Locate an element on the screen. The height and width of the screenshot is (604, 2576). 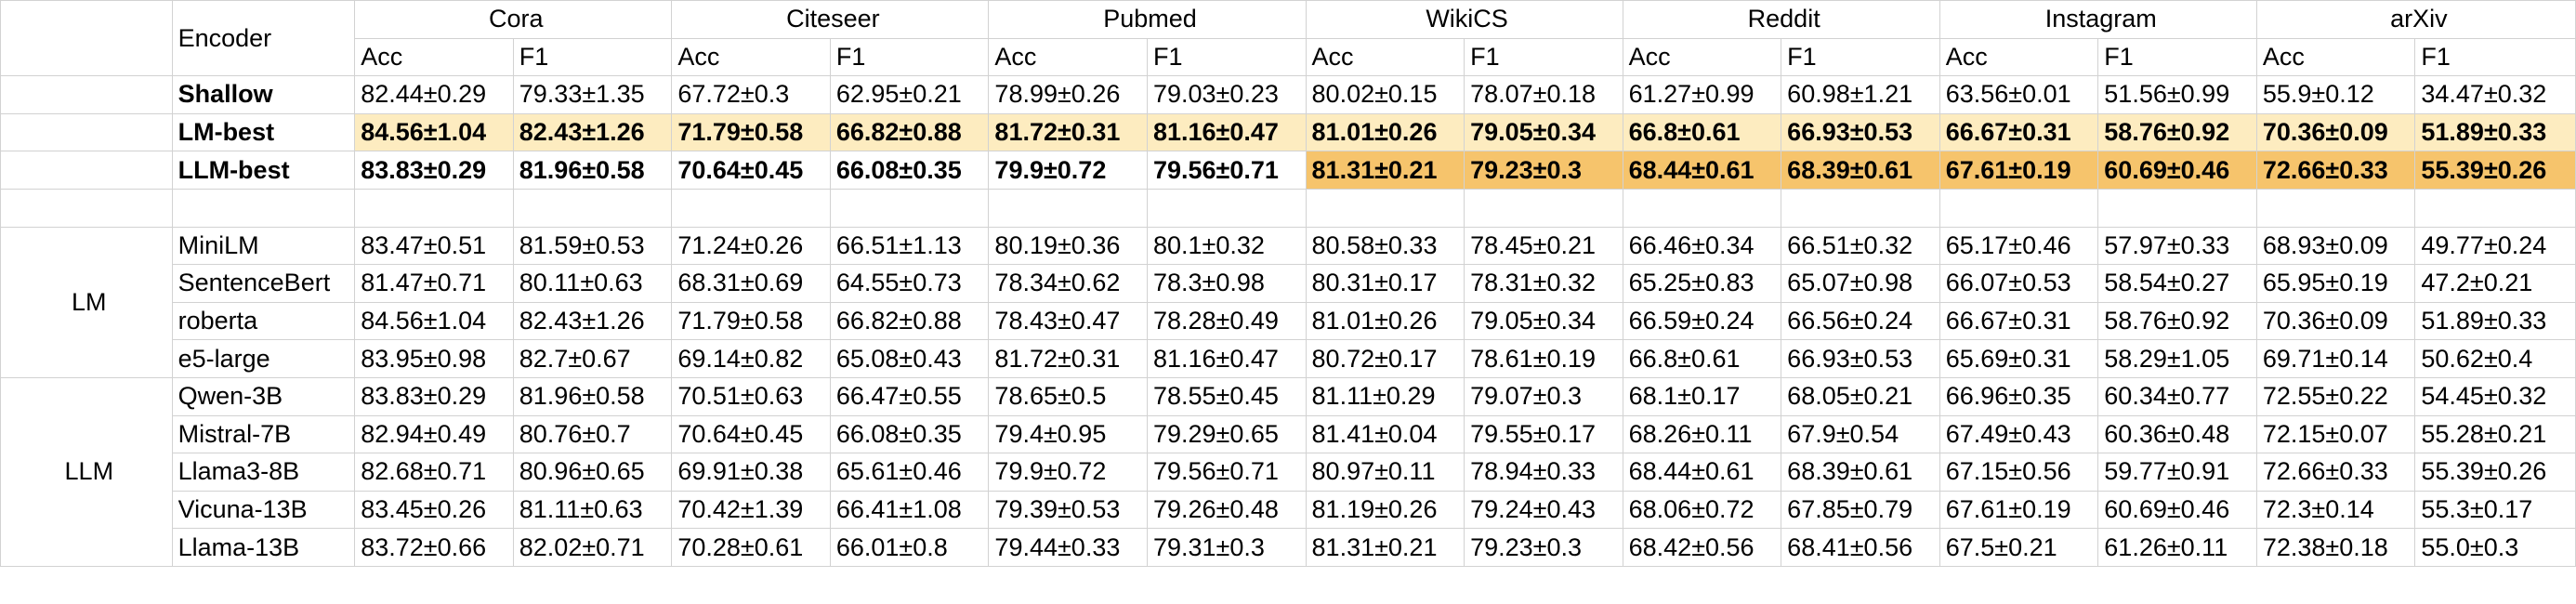
value-cell: 68.44±0.61 is located at coordinates (1702, 170).